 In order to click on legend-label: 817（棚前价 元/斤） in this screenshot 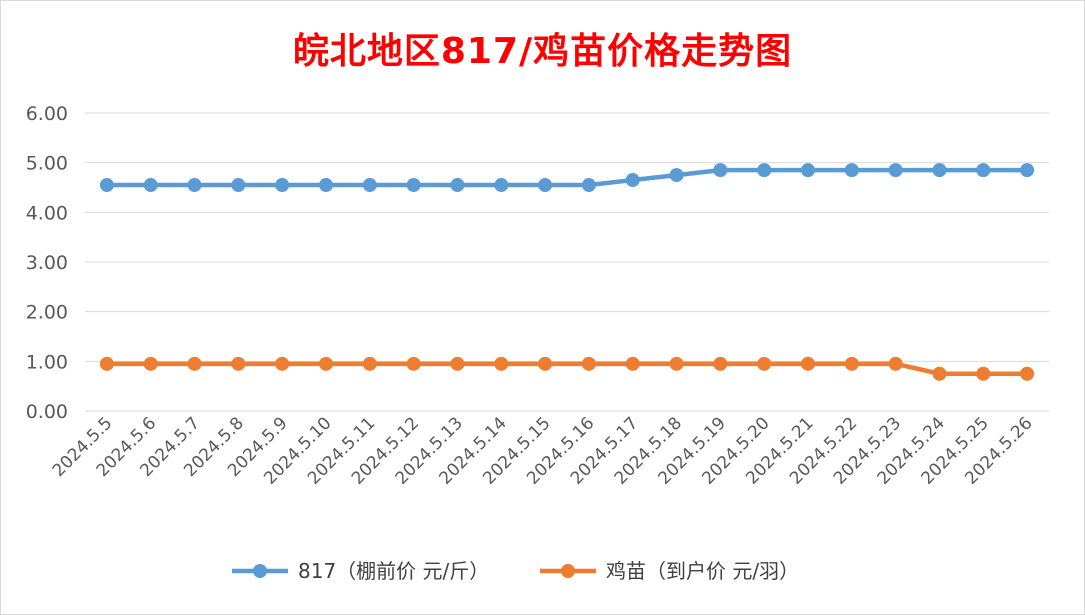, I will do `click(393, 571)`.